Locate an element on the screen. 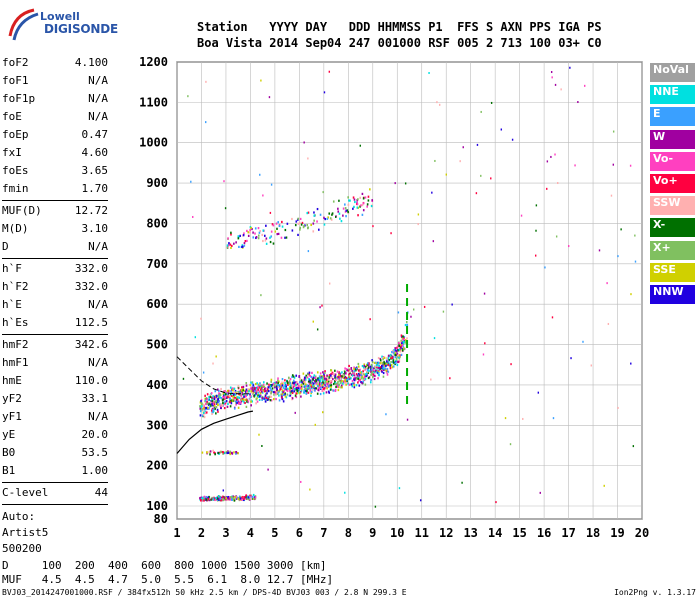 The image size is (700, 600). electron-density-profile is located at coordinates (215, 432).